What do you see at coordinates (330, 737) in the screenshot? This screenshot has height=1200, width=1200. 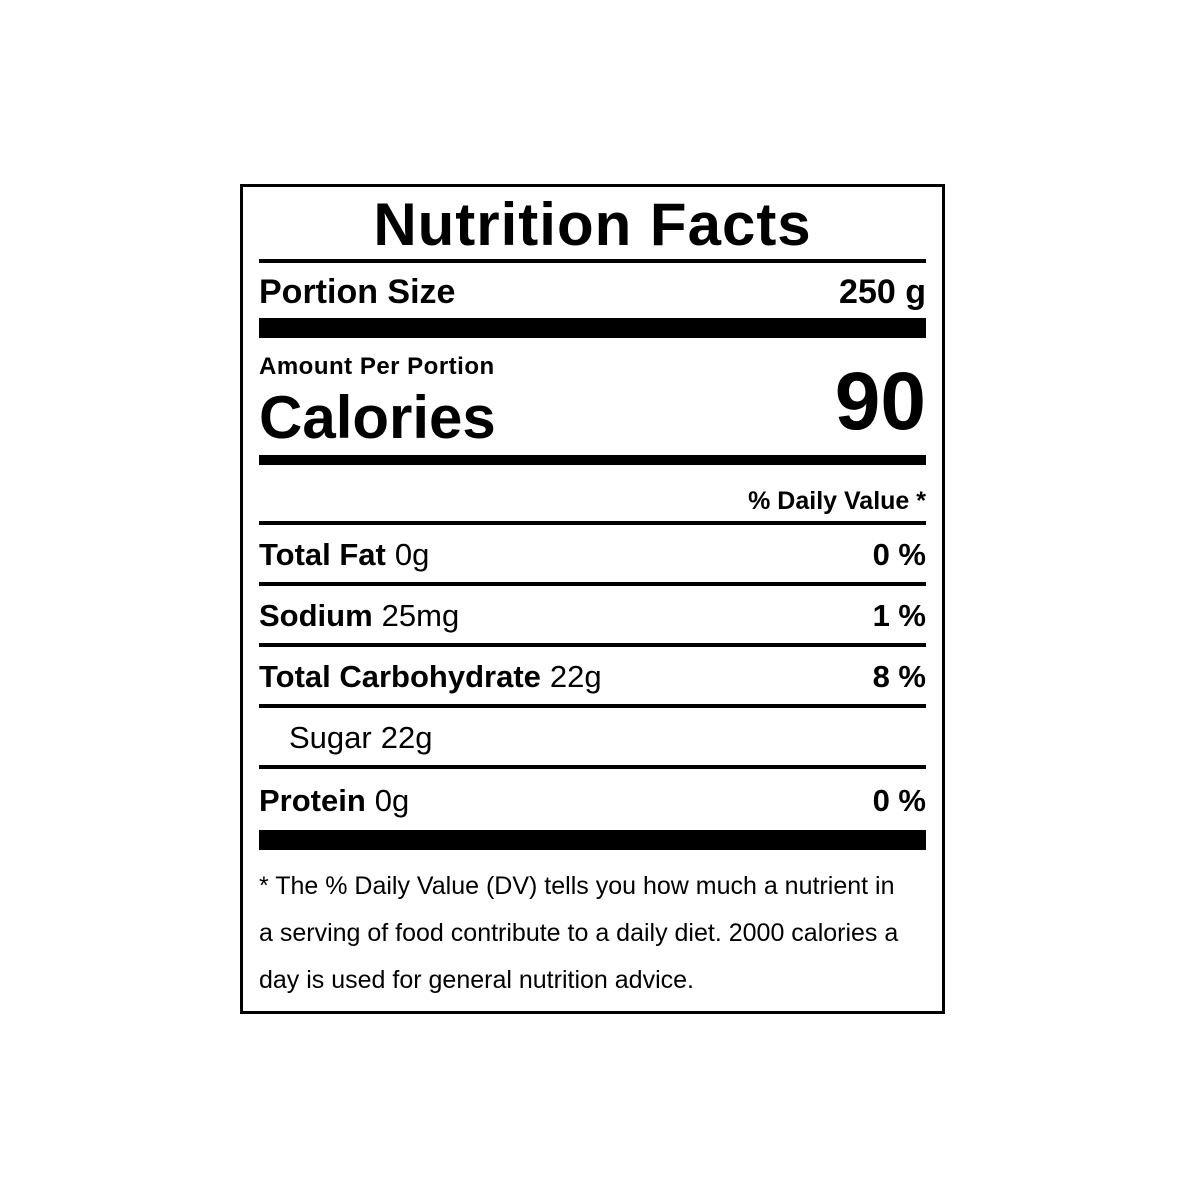 I see `nutrient-name: Sugar` at bounding box center [330, 737].